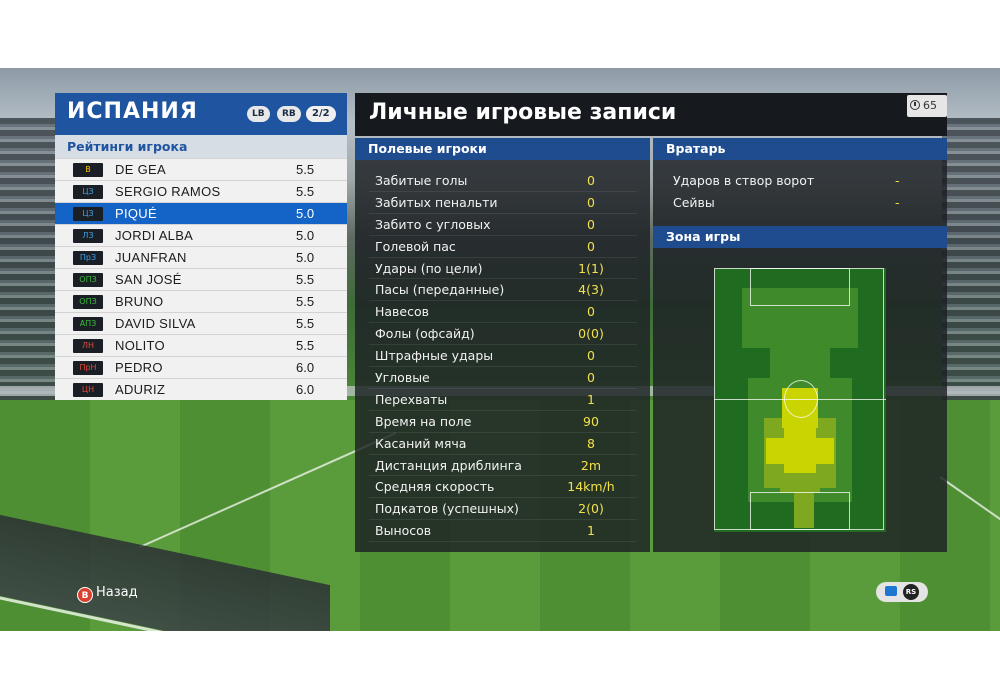  Describe the element at coordinates (503, 203) in the screenshot. I see `stat-row: Забитых пенальти 0` at that location.